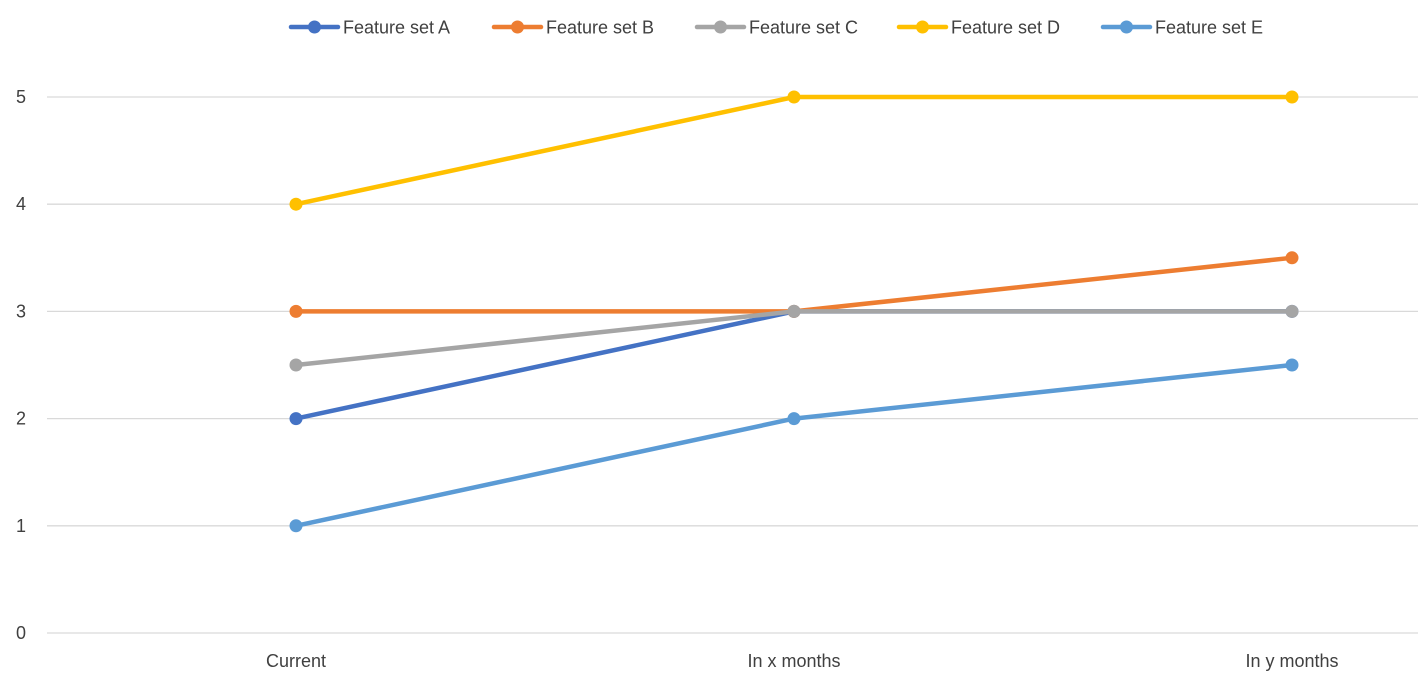 The width and height of the screenshot is (1418, 689). What do you see at coordinates (296, 661) in the screenshot?
I see `x-tick-label: Current` at bounding box center [296, 661].